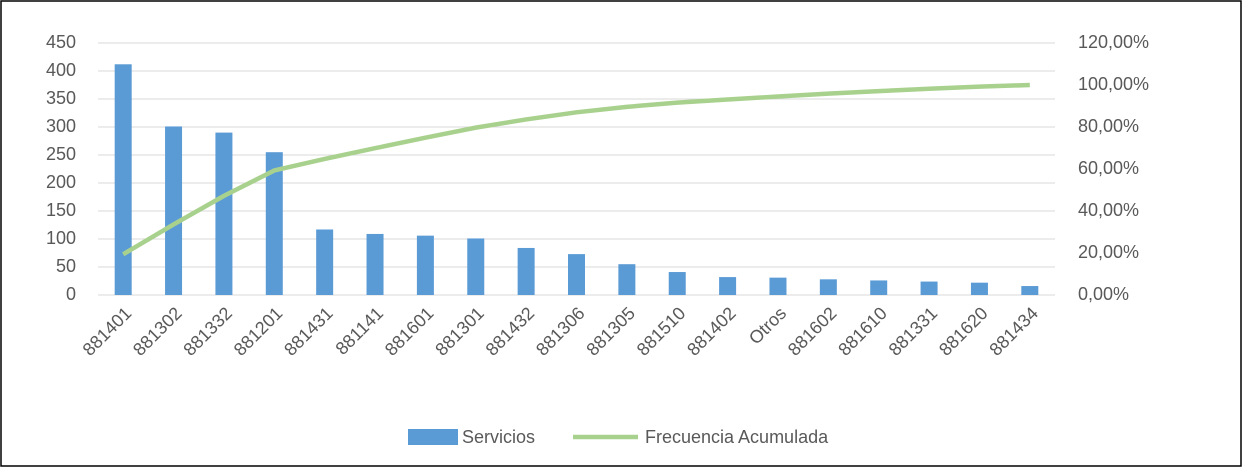 The width and height of the screenshot is (1243, 473). I want to click on y2-tick-label: 0,00%, so click(1103, 294).